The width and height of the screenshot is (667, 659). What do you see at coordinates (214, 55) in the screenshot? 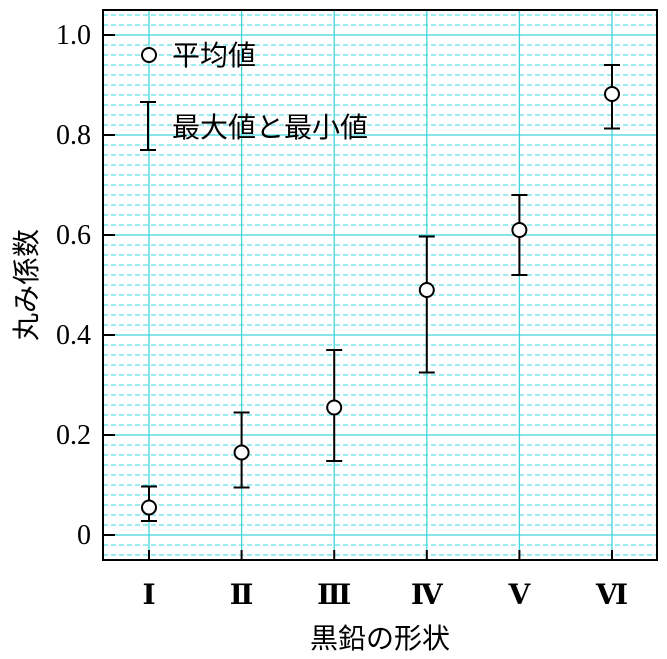
I see `legend-mean-label: 平均値` at bounding box center [214, 55].